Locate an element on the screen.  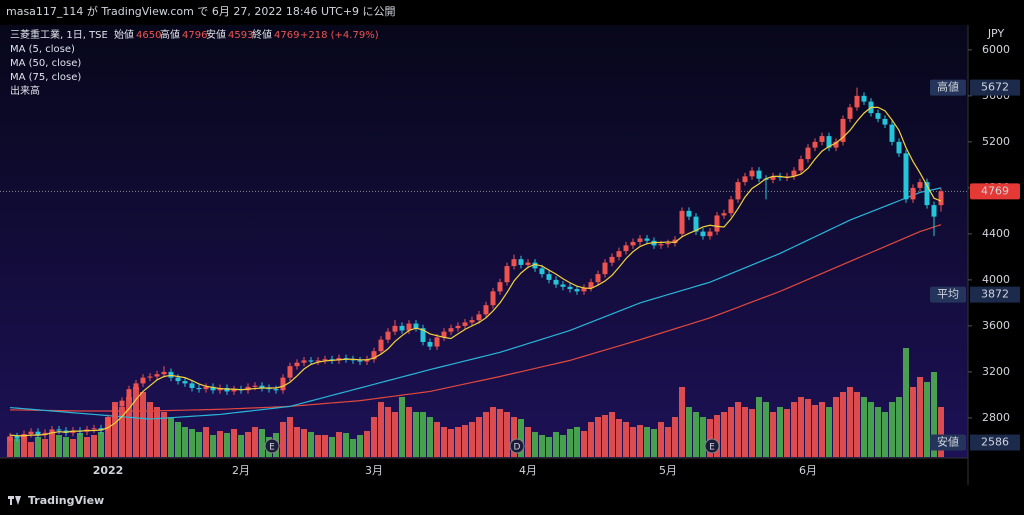
marker-label: 安値 is located at coordinates (948, 442).